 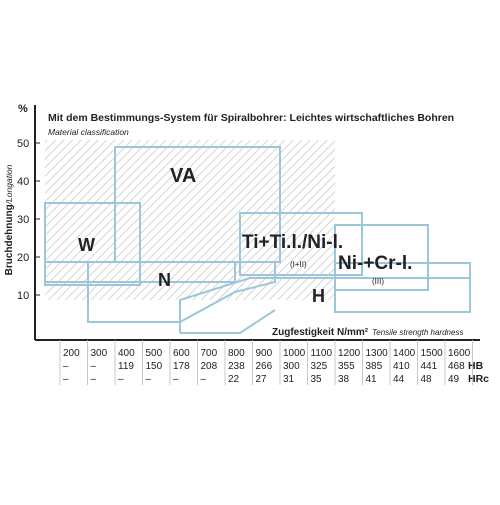 What do you see at coordinates (454, 379) in the screenshot?
I see `table-cell: 49` at bounding box center [454, 379].